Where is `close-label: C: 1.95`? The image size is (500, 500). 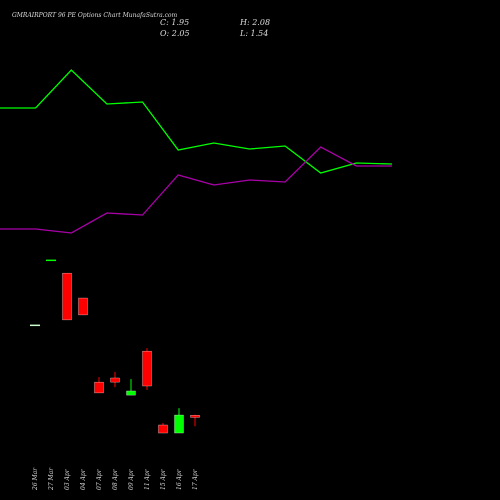
close-label: C: 1.95 is located at coordinates (174, 22).